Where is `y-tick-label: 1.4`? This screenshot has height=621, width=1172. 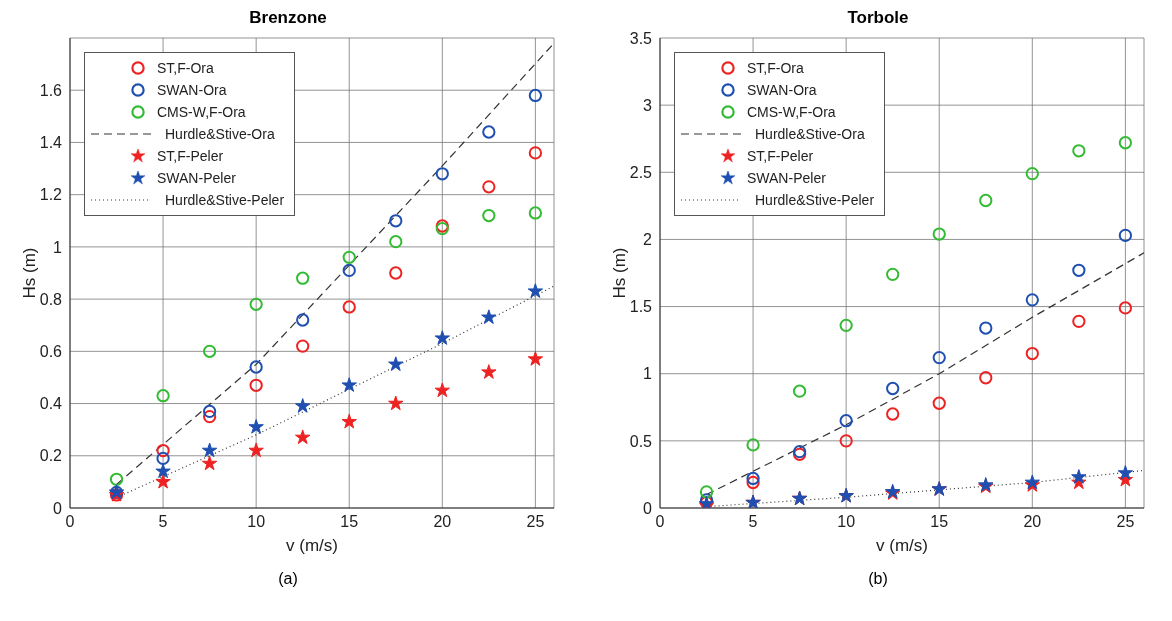
y-tick-label: 1.4 is located at coordinates (51, 143).